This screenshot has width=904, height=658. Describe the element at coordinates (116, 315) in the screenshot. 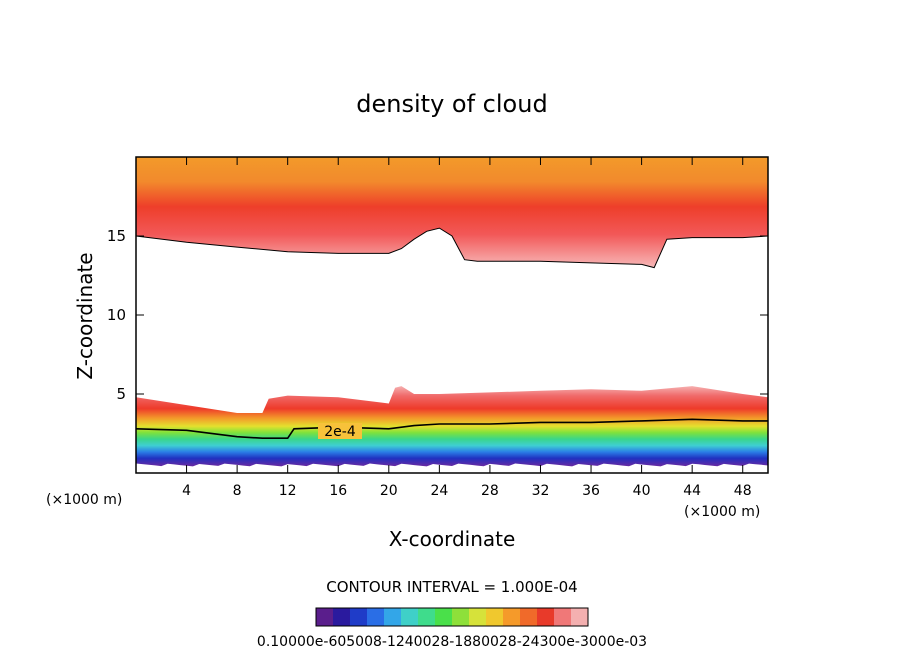

I see `y-tick-label: 10` at that location.